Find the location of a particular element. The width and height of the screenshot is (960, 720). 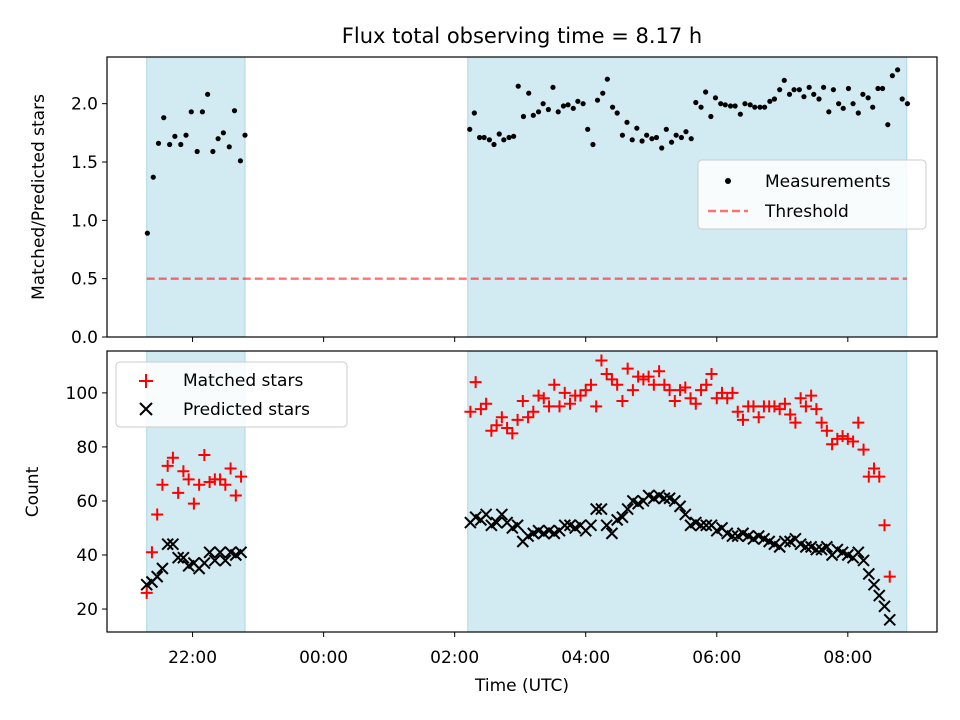

bottom-legend-box is located at coordinates (231, 394).